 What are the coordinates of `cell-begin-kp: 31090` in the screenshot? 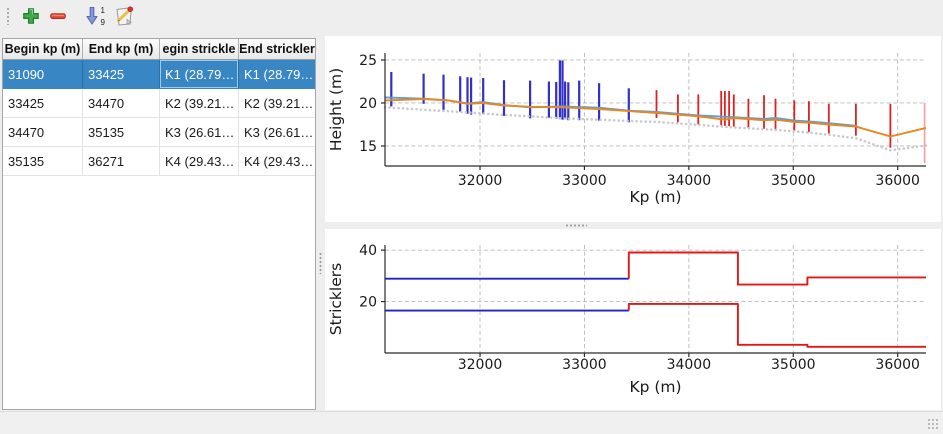 It's located at (43, 74).